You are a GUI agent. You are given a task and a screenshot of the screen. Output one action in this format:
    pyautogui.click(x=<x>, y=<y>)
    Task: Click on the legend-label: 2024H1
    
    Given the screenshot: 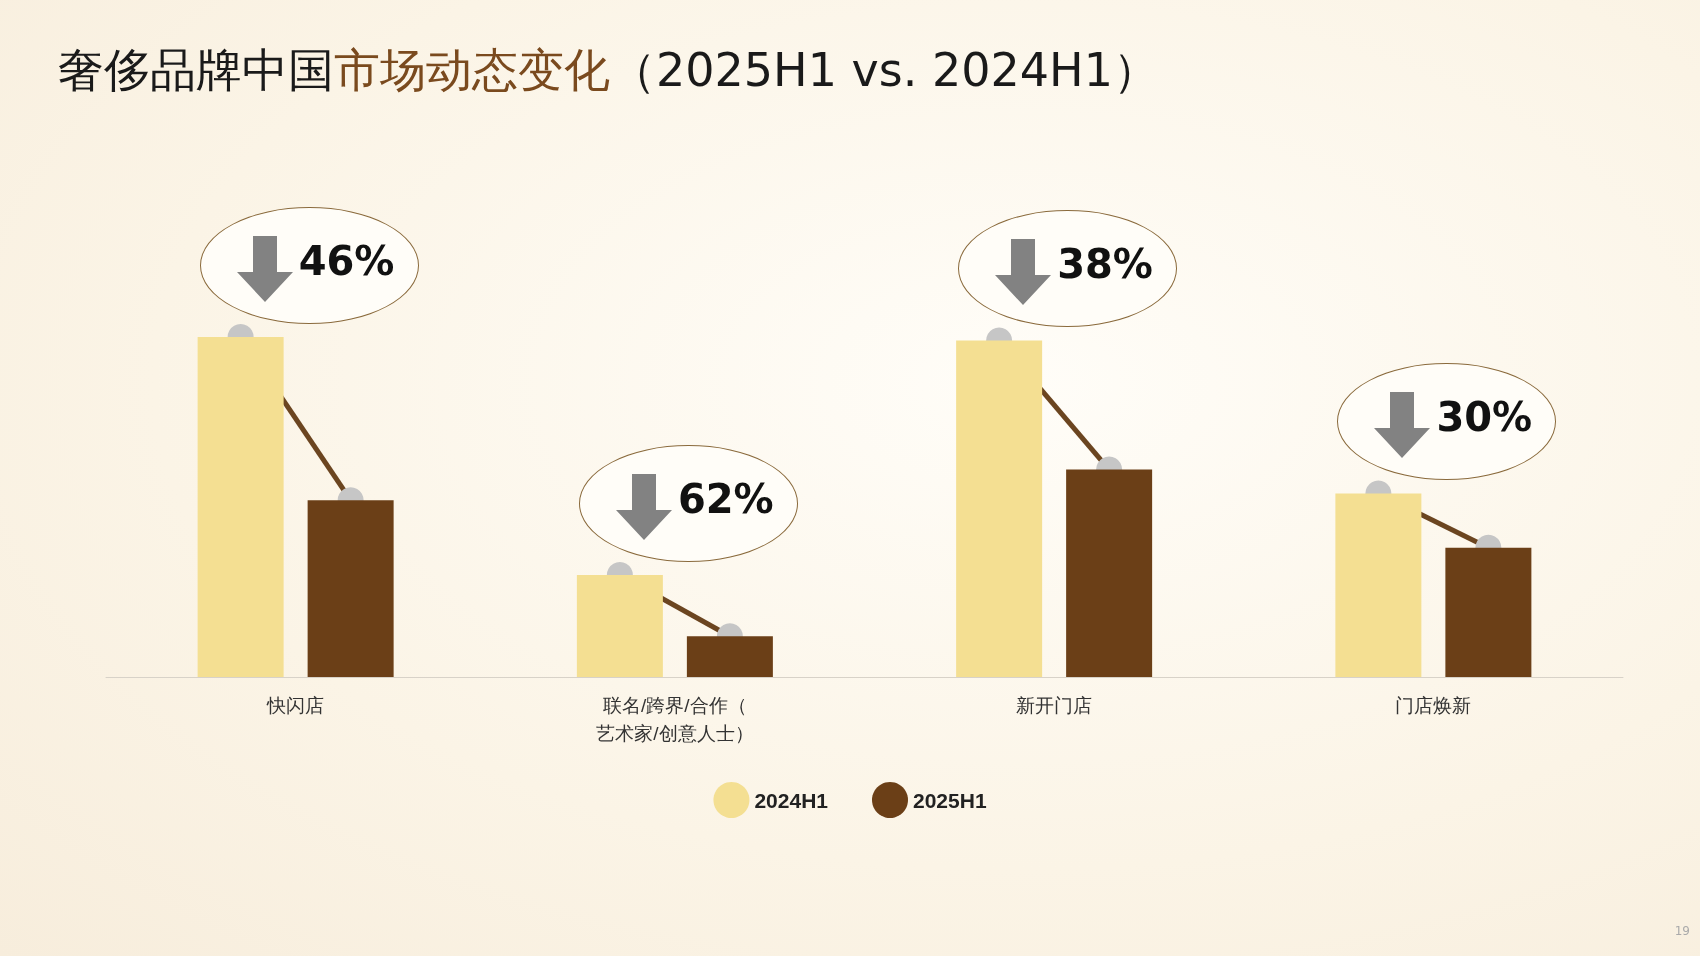 What is the action you would take?
    pyautogui.click(x=791, y=800)
    